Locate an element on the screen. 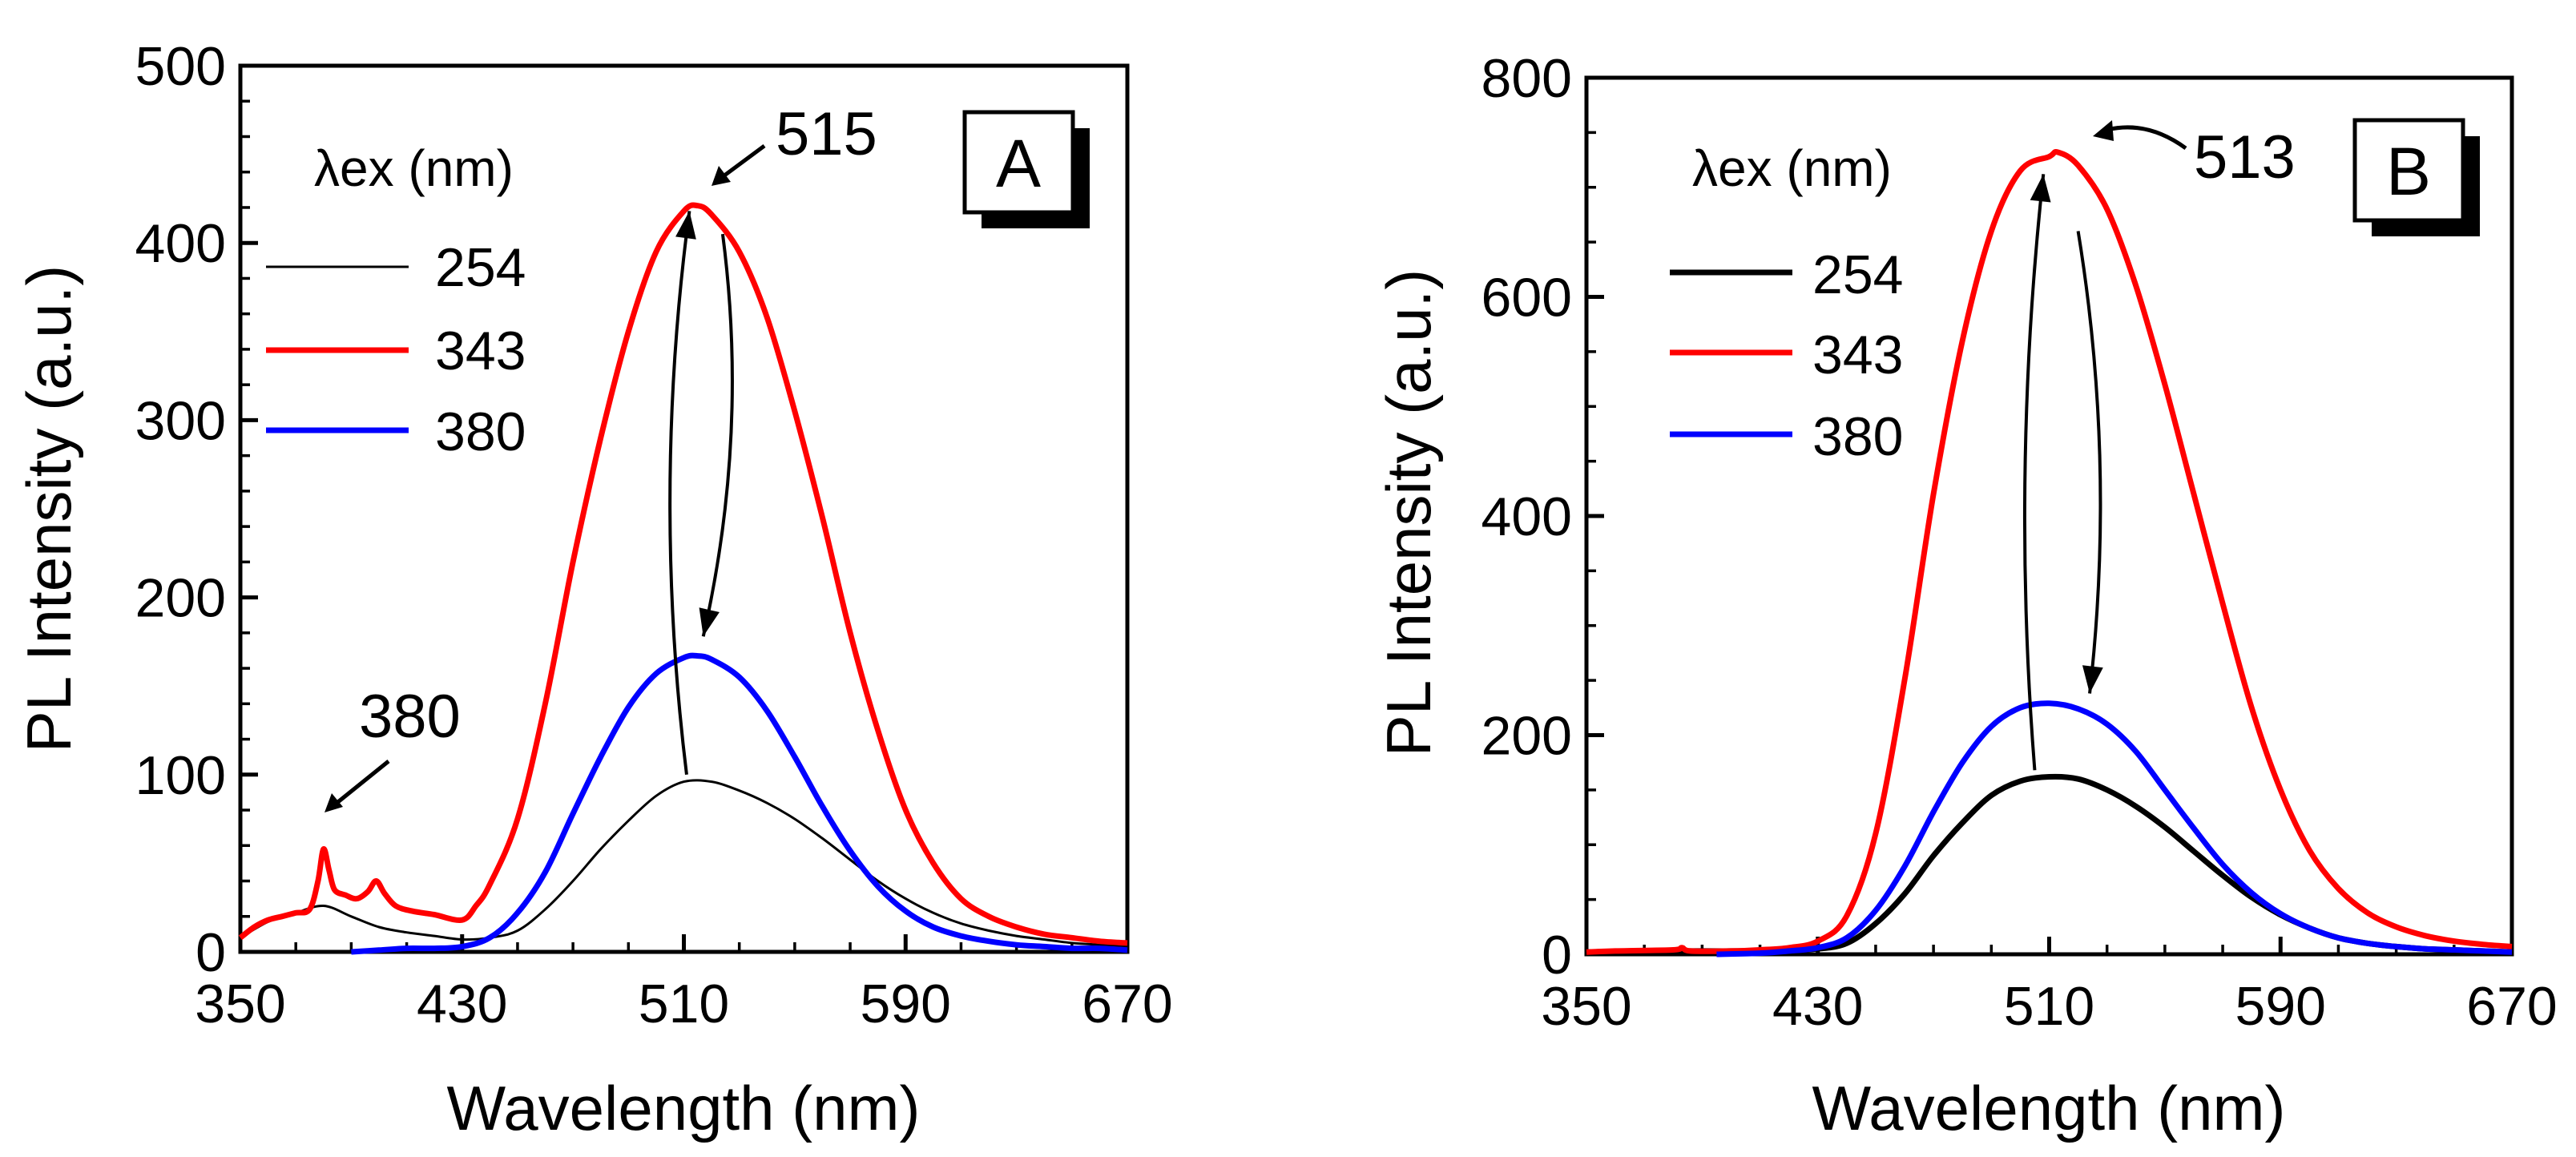 The height and width of the screenshot is (1157, 2576). panel-label-b: B is located at coordinates (2408, 171).